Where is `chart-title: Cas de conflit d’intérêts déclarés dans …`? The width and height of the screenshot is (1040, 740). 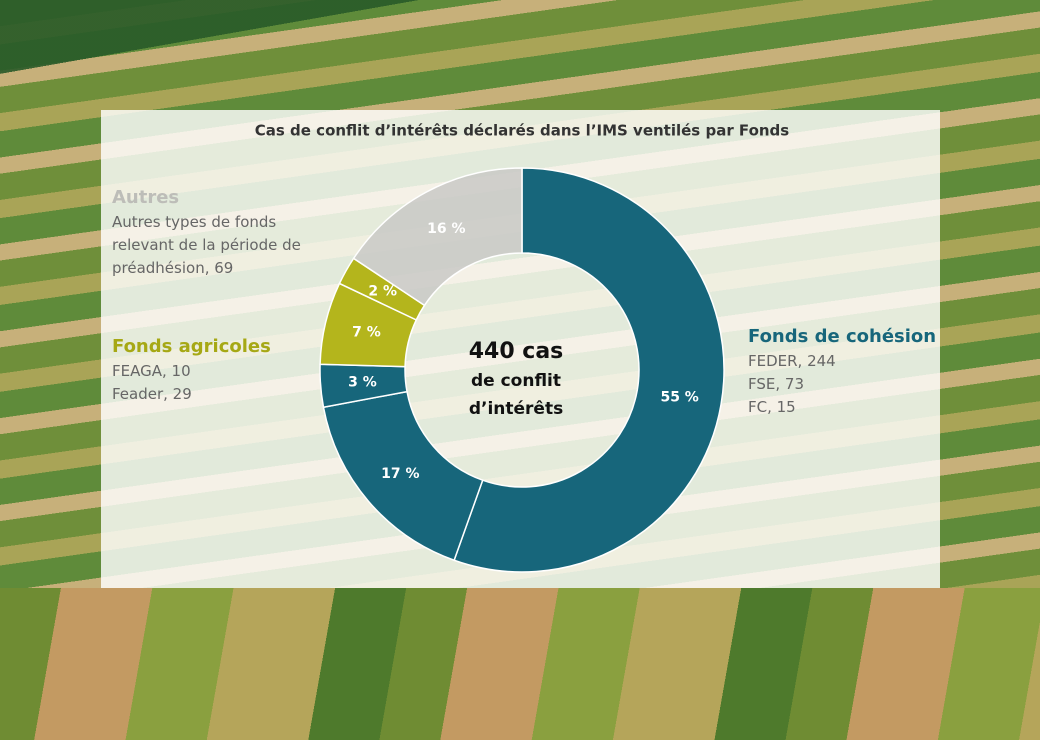
chart-title: Cas de conflit d’intérêts déclarés dans … is located at coordinates (522, 131).